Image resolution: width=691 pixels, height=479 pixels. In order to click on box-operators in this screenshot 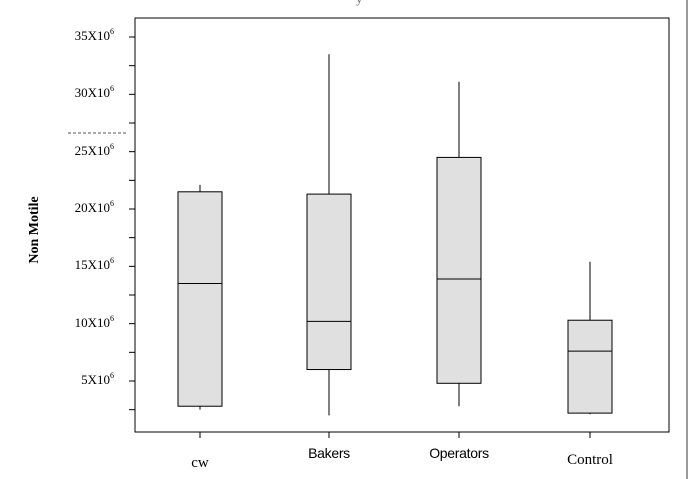, I will do `click(459, 270)`.